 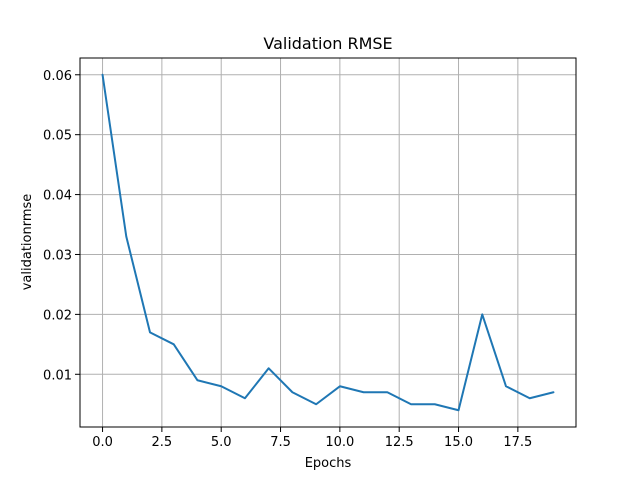 I want to click on y-axis-label: validationrmse, so click(x=27, y=242).